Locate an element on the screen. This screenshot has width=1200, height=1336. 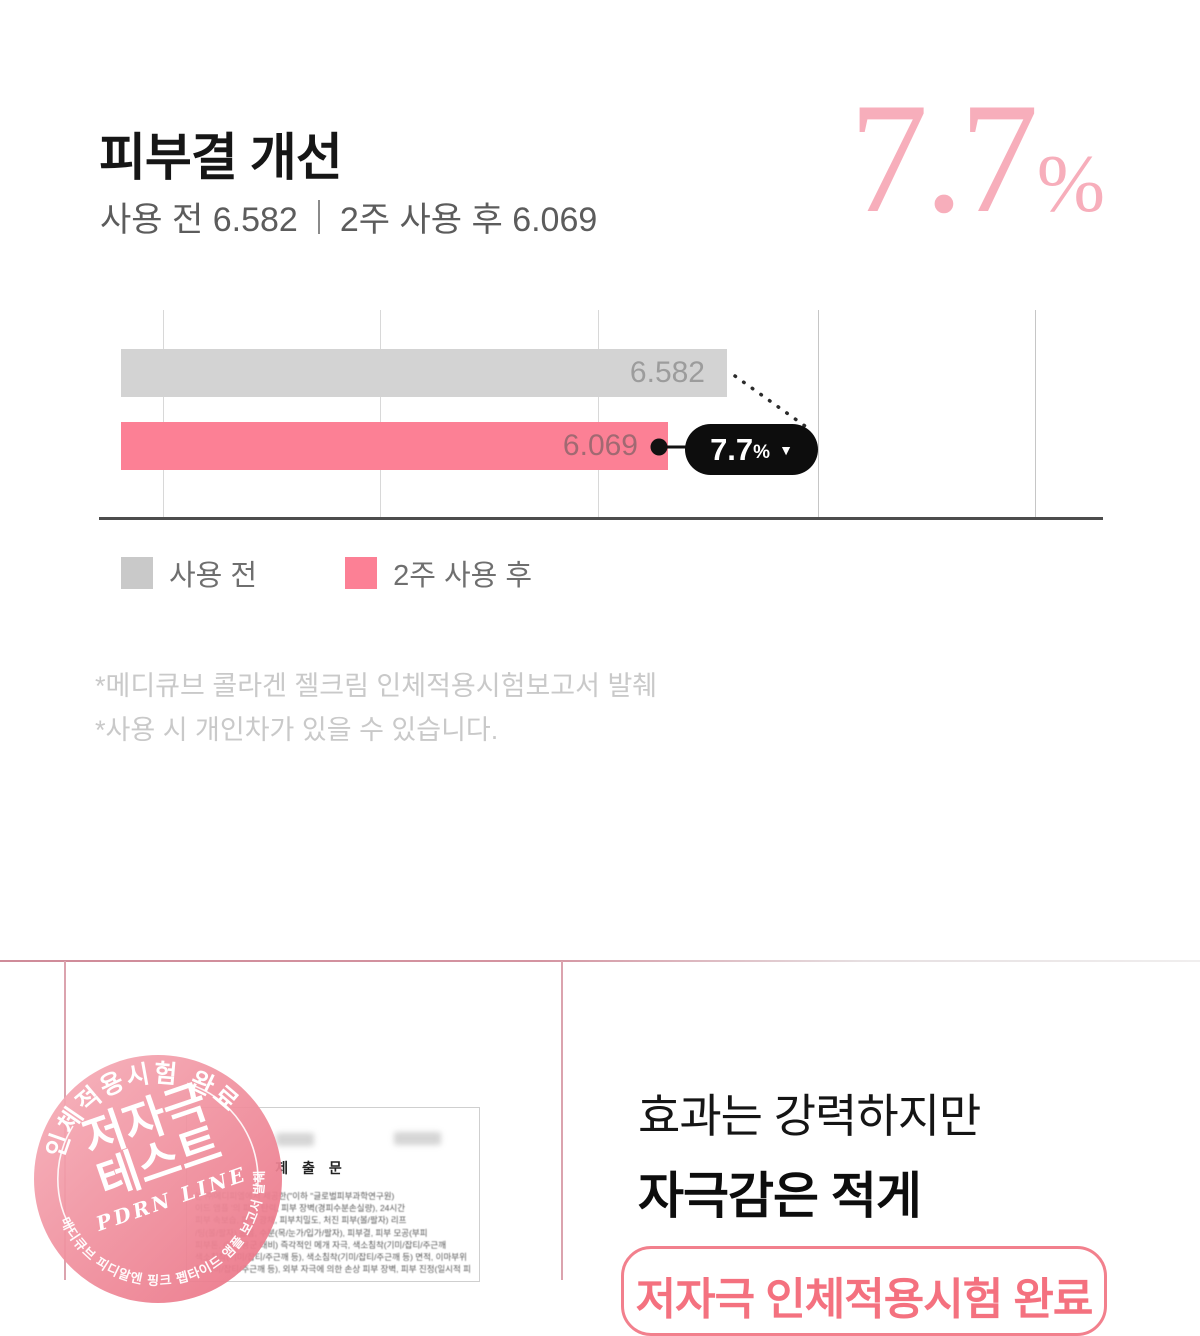
bar-value-label: 6.069 is located at coordinates (600, 445).